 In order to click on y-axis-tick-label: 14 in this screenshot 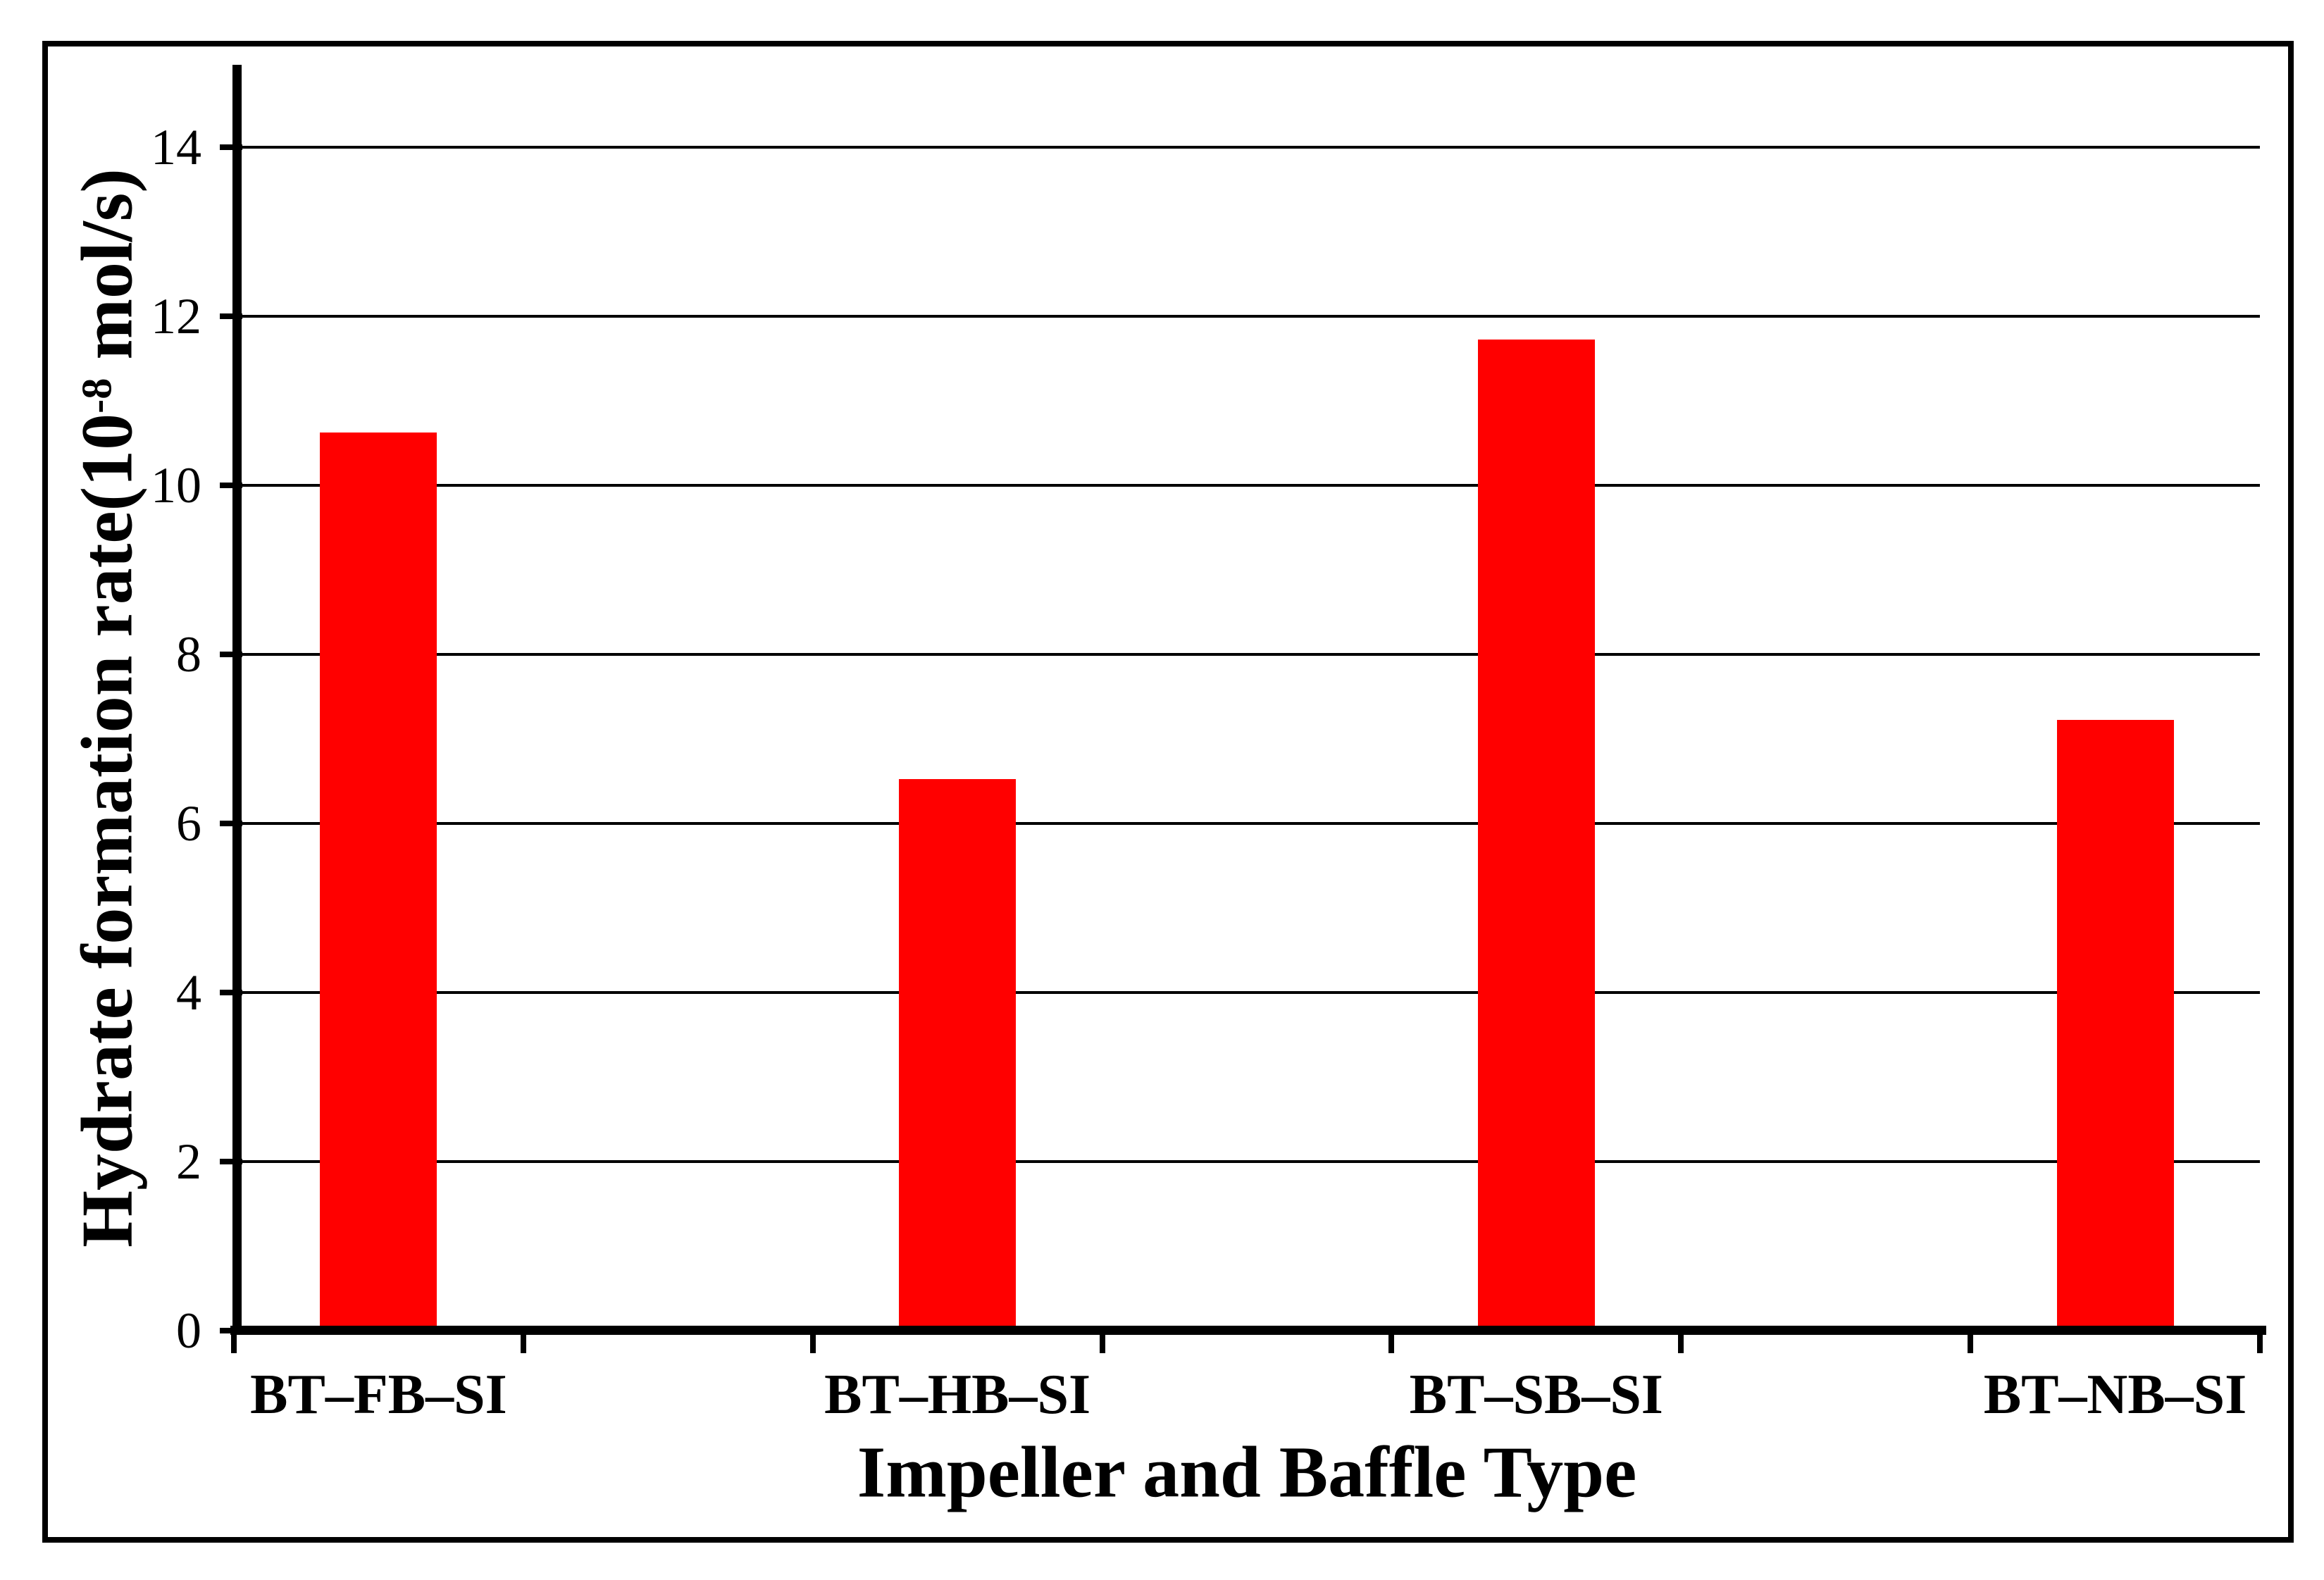, I will do `click(176, 147)`.